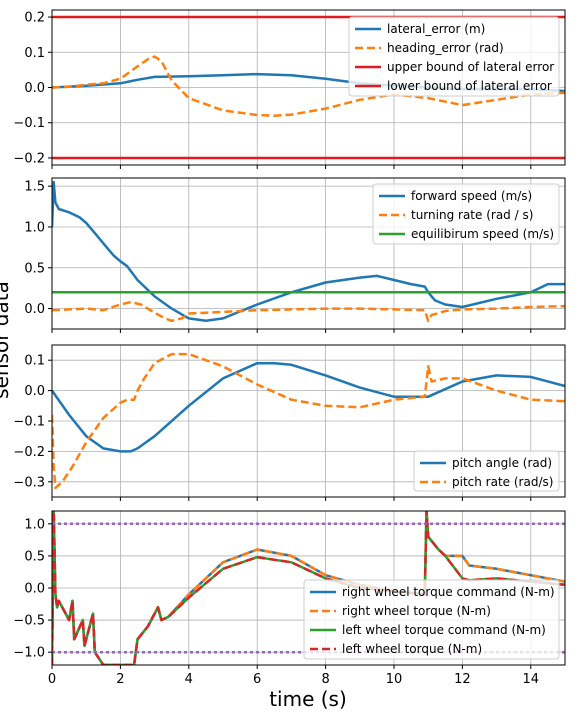 The height and width of the screenshot is (720, 576). What do you see at coordinates (29, 653) in the screenshot?
I see `y-tick-label: −1.0` at bounding box center [29, 653].